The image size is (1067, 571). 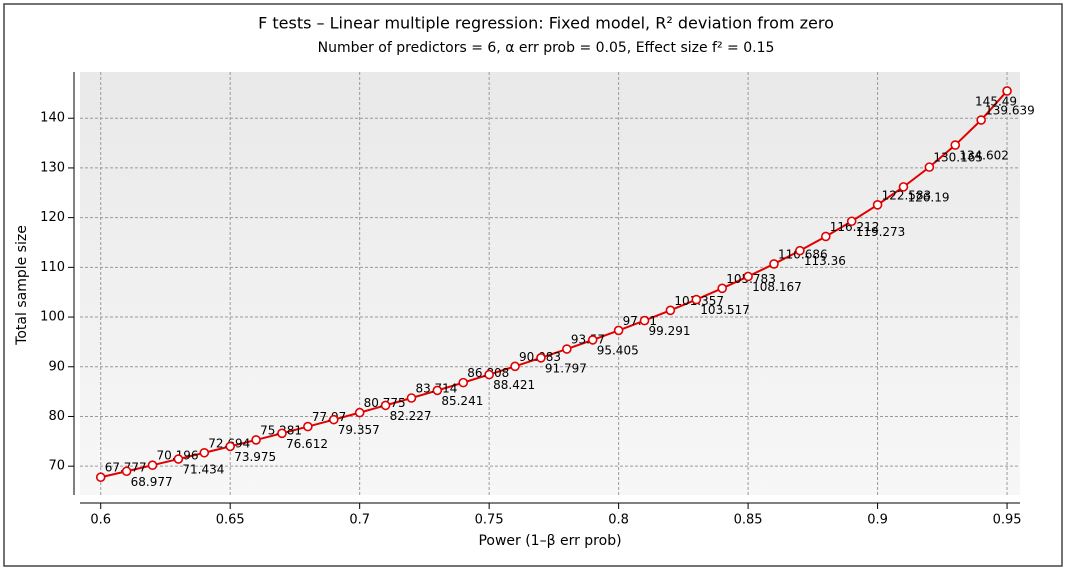 I want to click on data-label: 116.212, so click(x=855, y=227).